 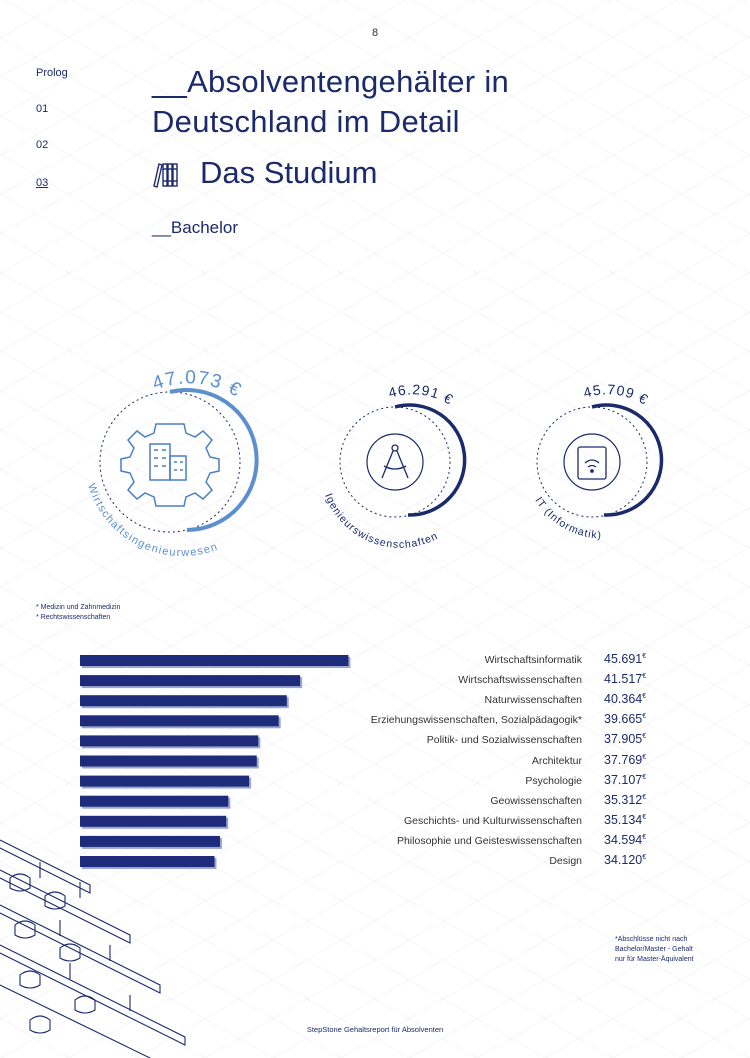 What do you see at coordinates (567, 518) in the screenshot?
I see `gauge-label-2: IT (Informatik)` at bounding box center [567, 518].